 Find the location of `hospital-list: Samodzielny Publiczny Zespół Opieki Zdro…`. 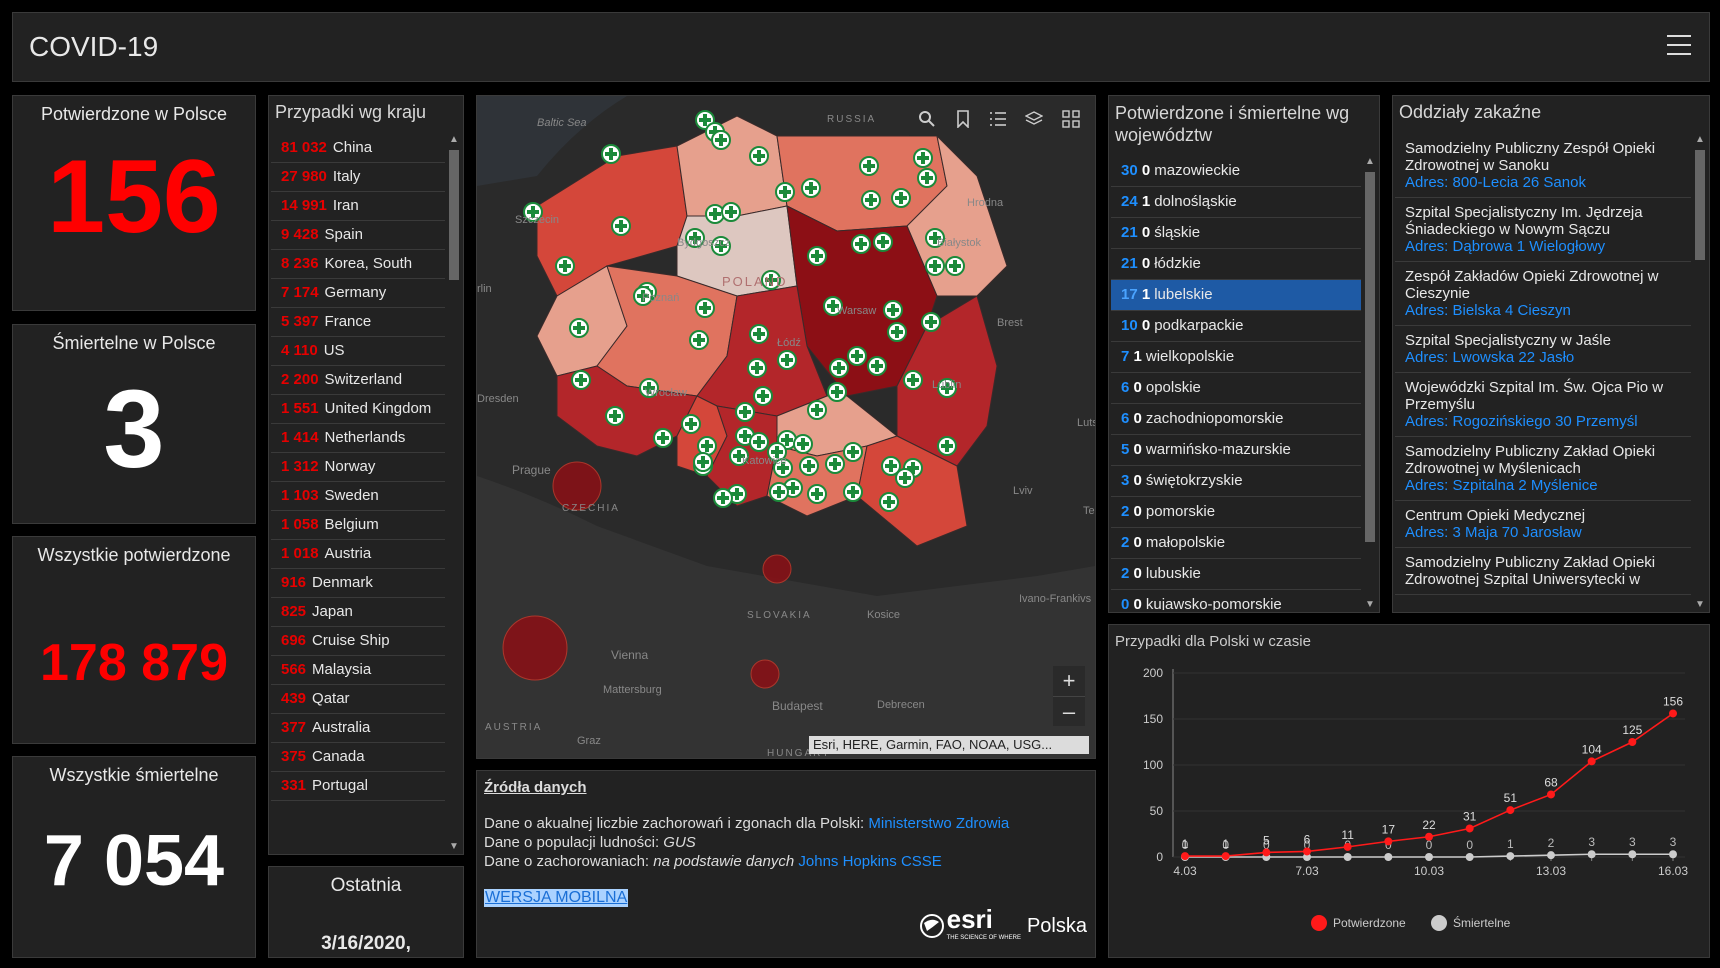

hospital-list: Samodzielny Publiczny Zespół Opieki Zdro… is located at coordinates (1543, 372).